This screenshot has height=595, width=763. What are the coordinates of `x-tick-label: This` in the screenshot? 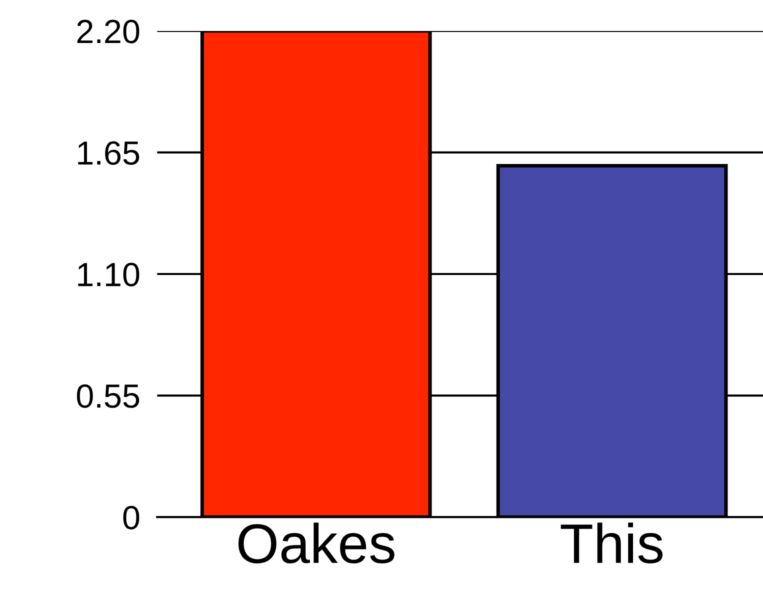 It's located at (611, 543).